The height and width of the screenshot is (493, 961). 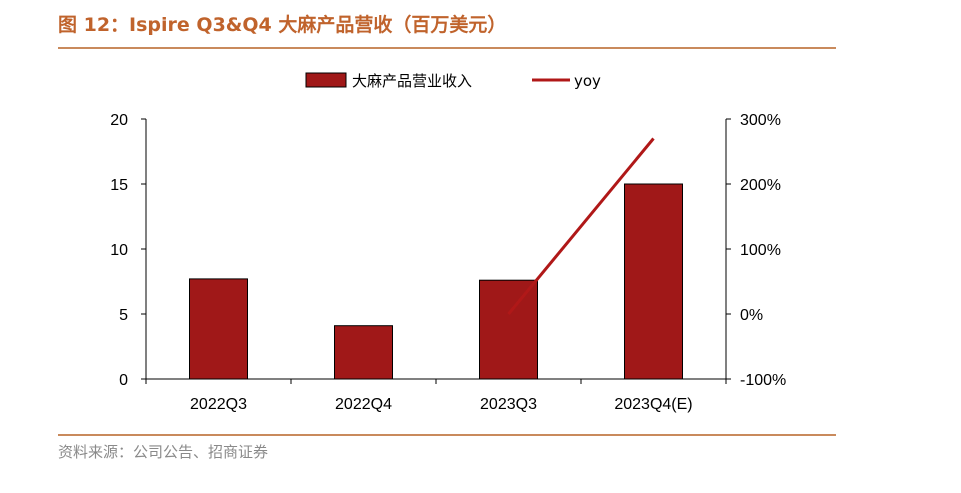 I want to click on x-tick-label: 2022Q3, so click(x=218, y=404).